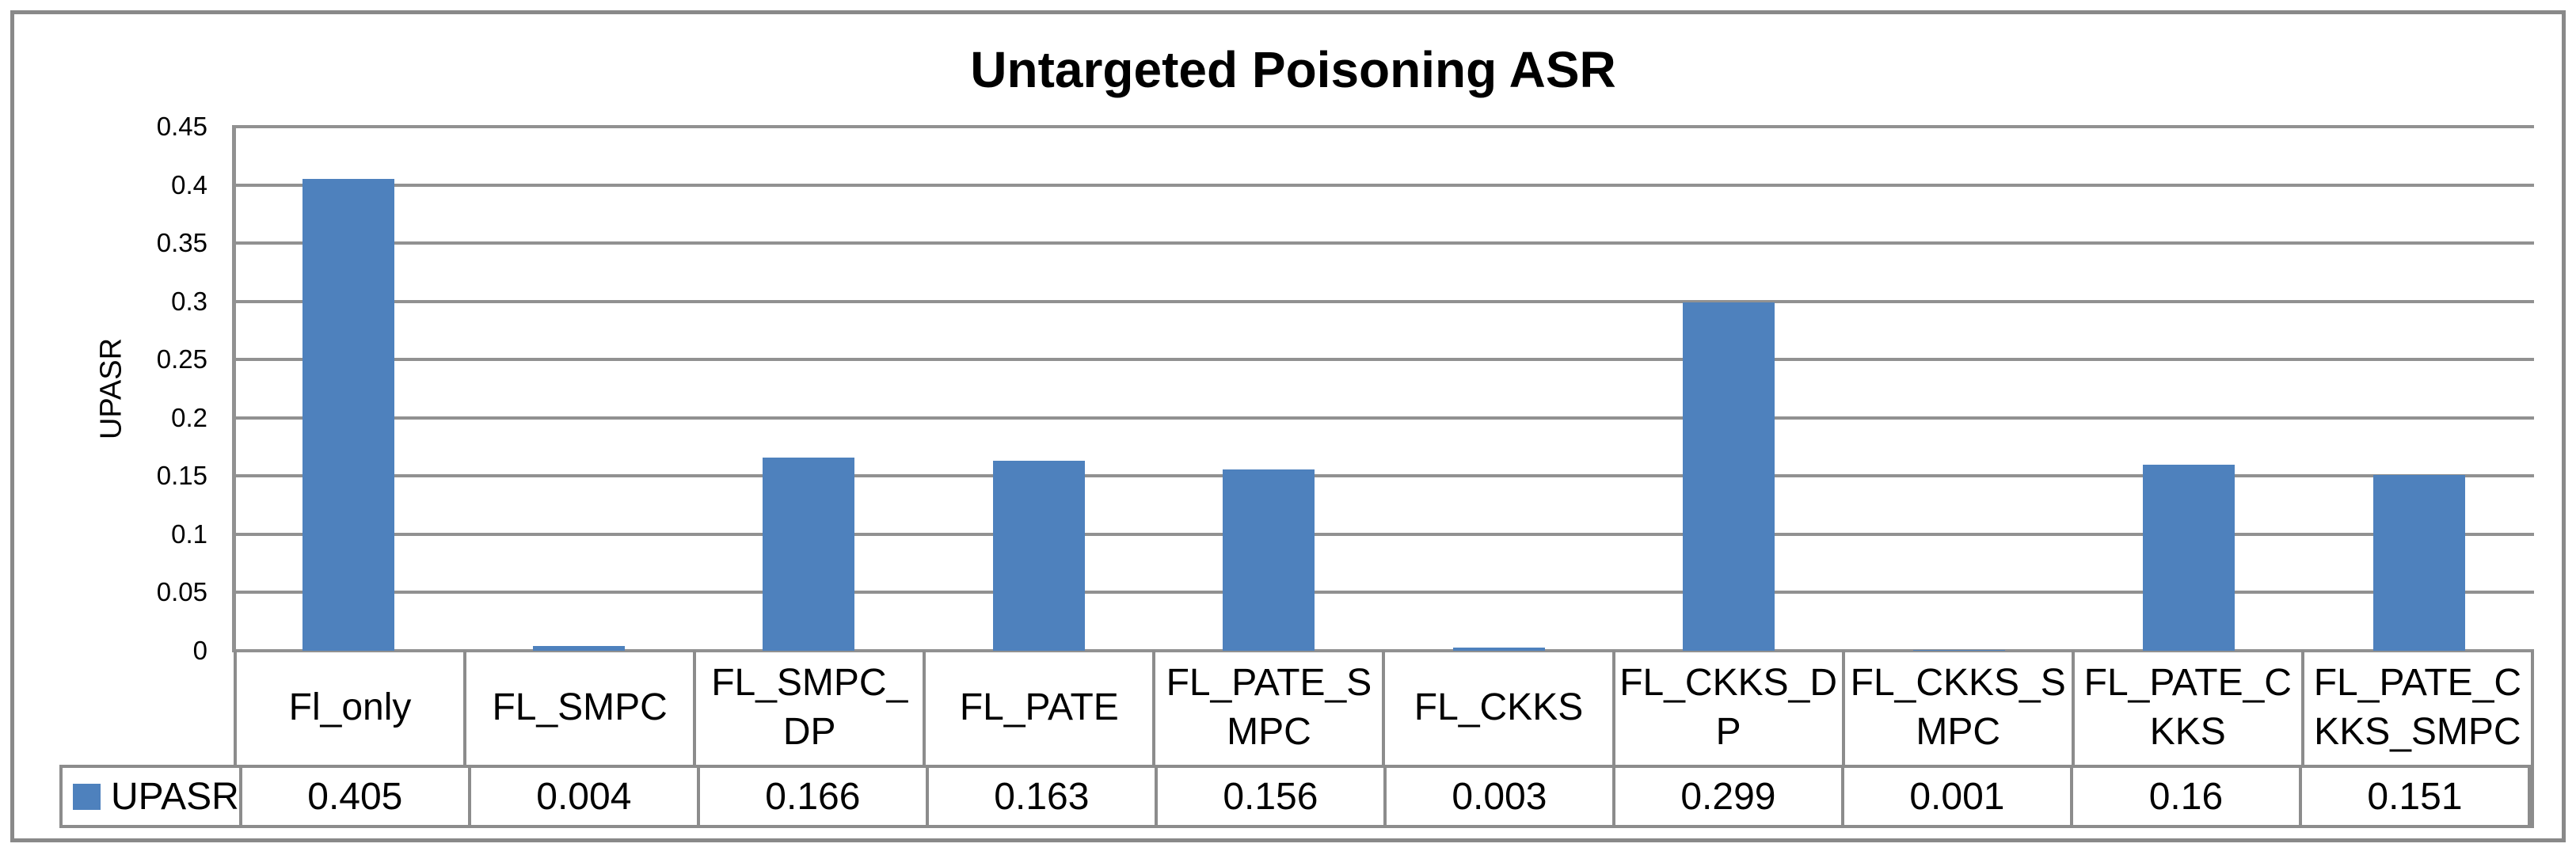 This screenshot has height=855, width=2576. Describe the element at coordinates (1498, 649) in the screenshot. I see `bar-fl-ckks` at that location.